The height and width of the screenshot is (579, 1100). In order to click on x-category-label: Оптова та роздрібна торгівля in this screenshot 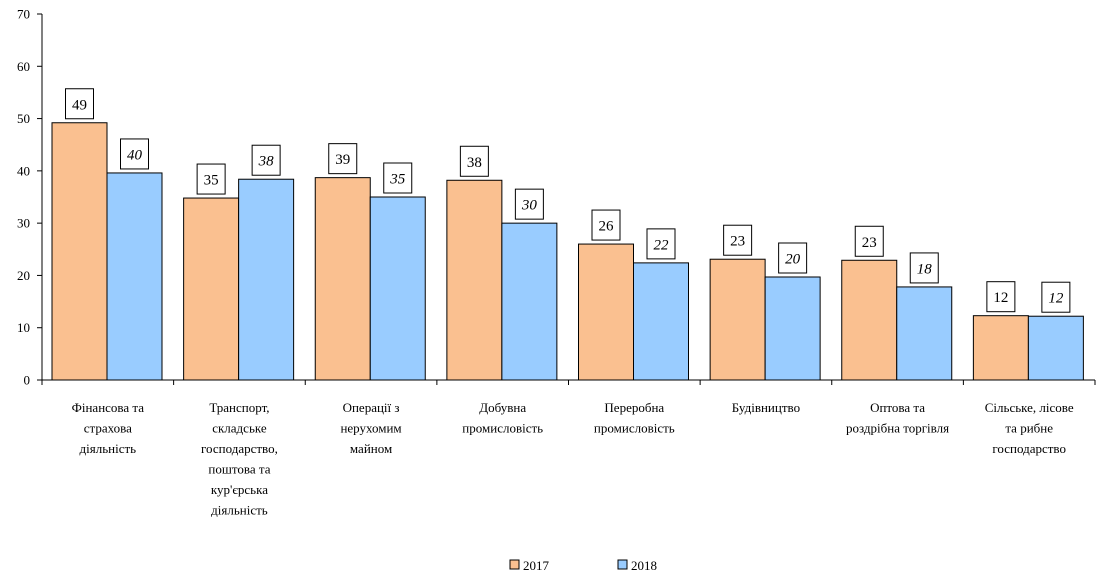, I will do `click(897, 418)`.